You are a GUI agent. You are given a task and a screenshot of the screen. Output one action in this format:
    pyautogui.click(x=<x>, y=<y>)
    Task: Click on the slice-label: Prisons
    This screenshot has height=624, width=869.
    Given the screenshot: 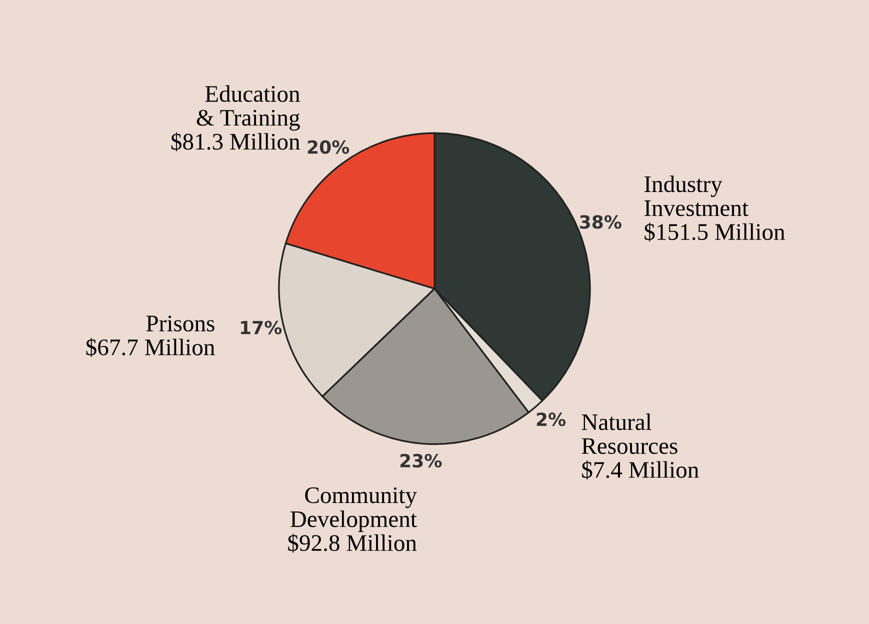 What is the action you would take?
    pyautogui.click(x=180, y=324)
    